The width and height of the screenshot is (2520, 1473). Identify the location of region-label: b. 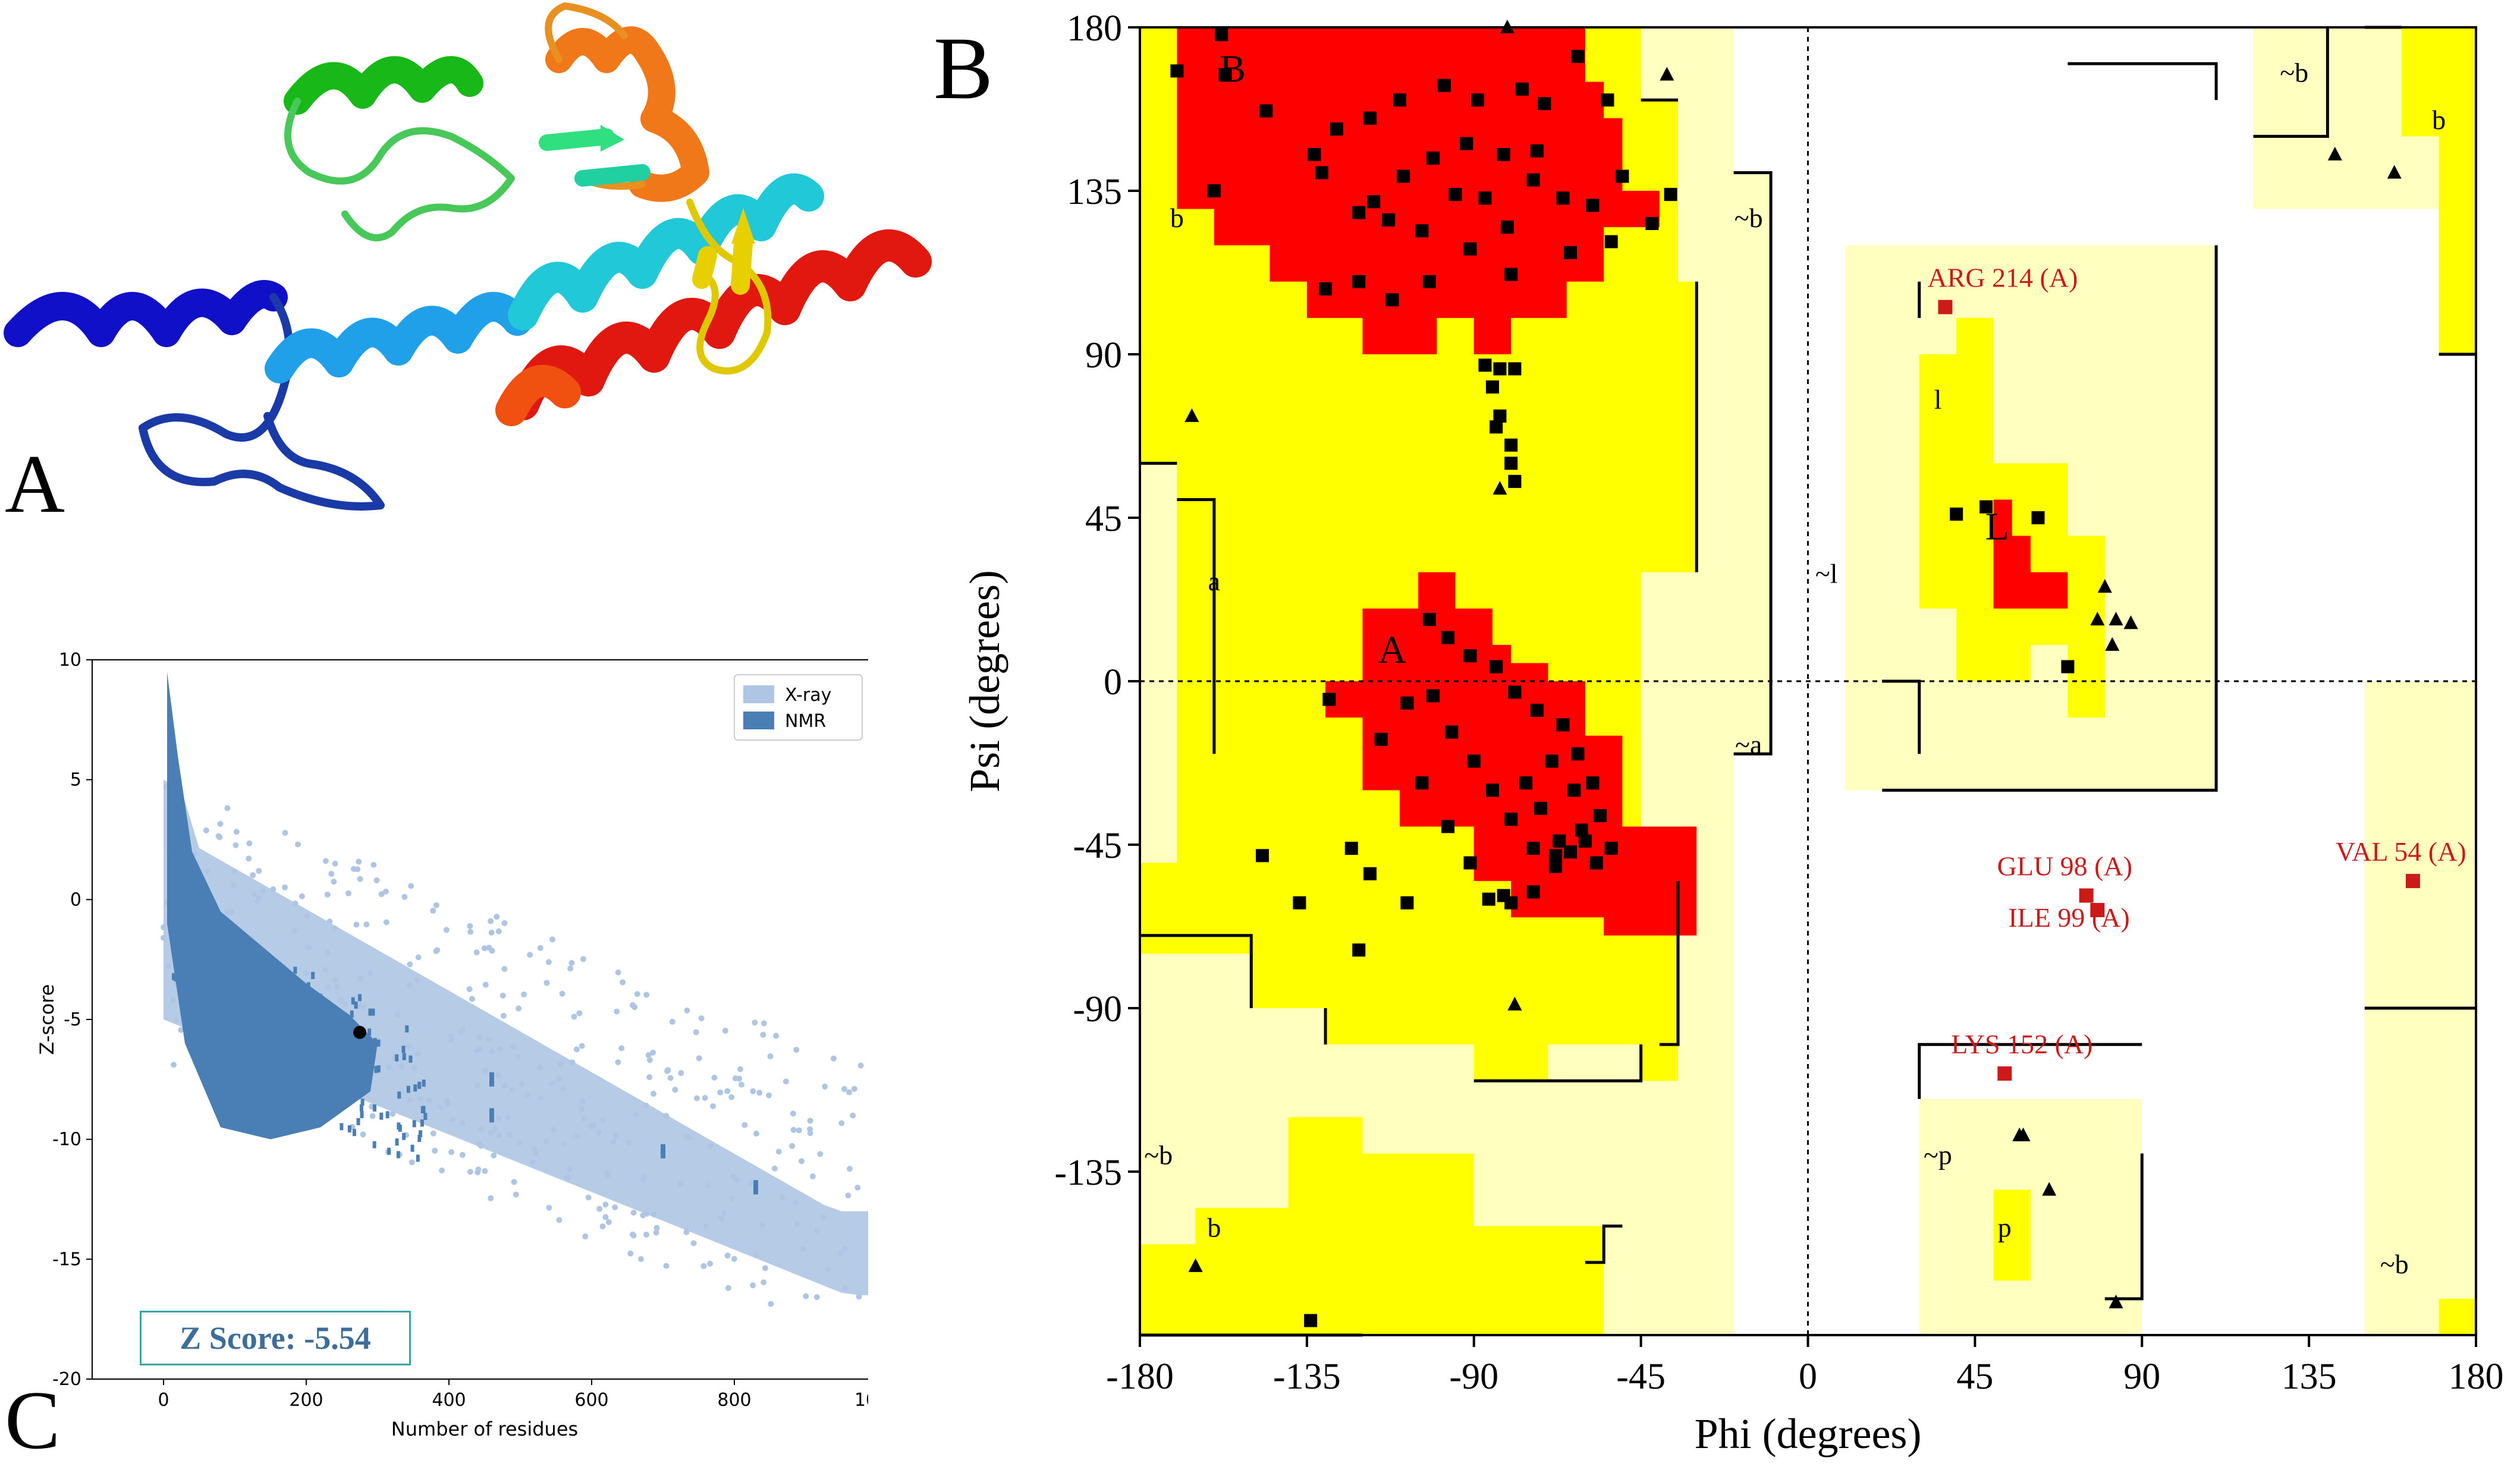
(2439, 120).